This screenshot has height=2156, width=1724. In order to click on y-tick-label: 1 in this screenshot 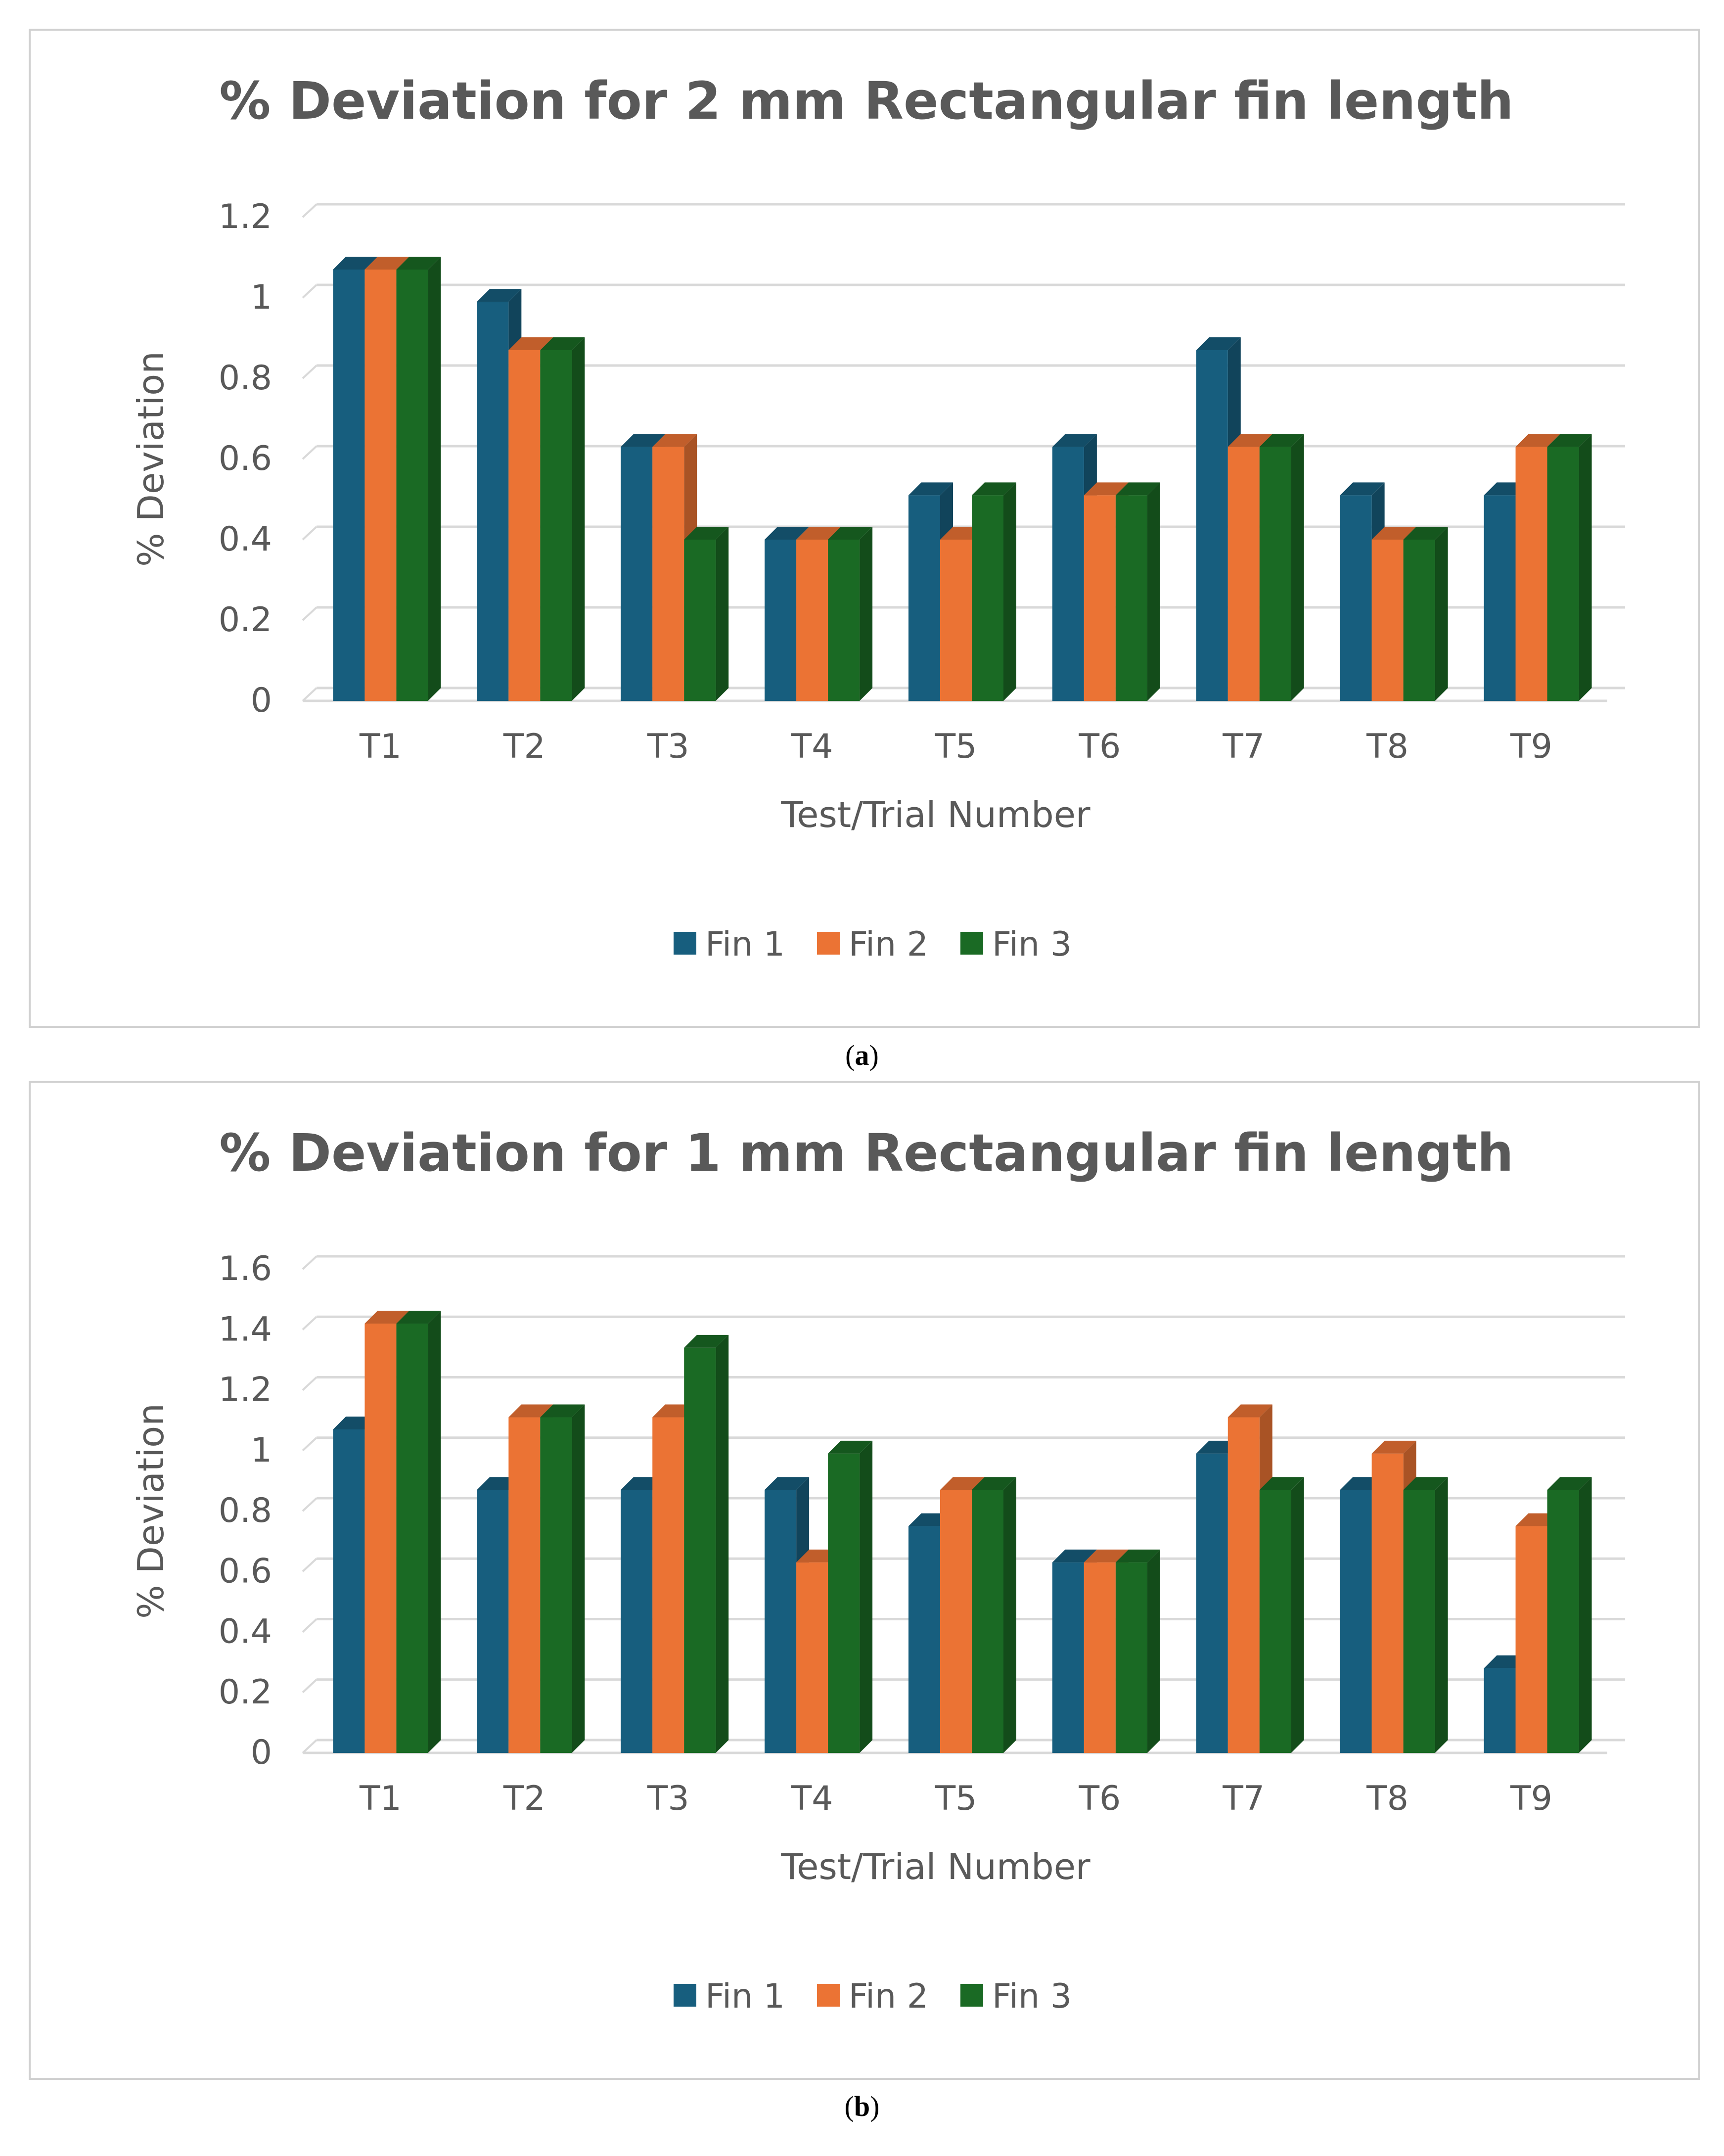, I will do `click(261, 1450)`.